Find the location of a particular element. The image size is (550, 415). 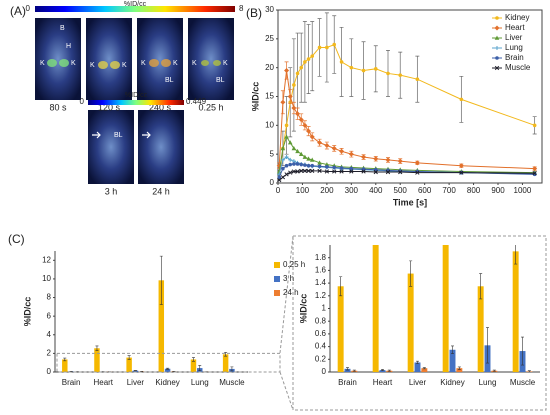

legend-label: 24 h is located at coordinates (291, 292).